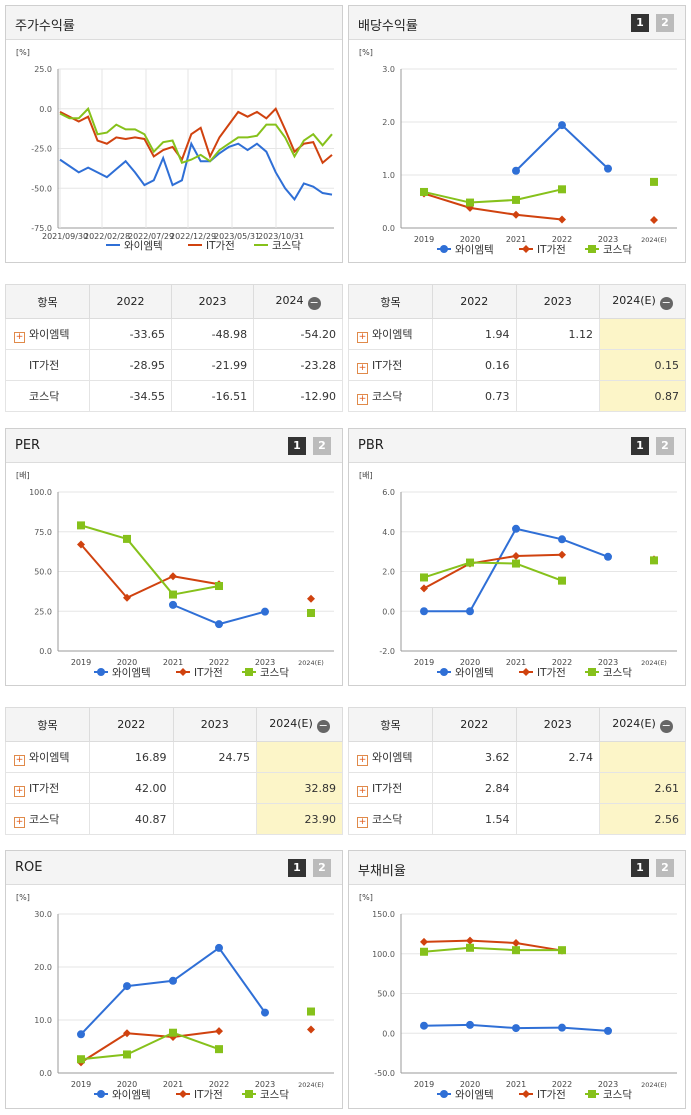  What do you see at coordinates (474, 673) in the screenshot?
I see `legend-label: 와이엠텍` at bounding box center [474, 673].